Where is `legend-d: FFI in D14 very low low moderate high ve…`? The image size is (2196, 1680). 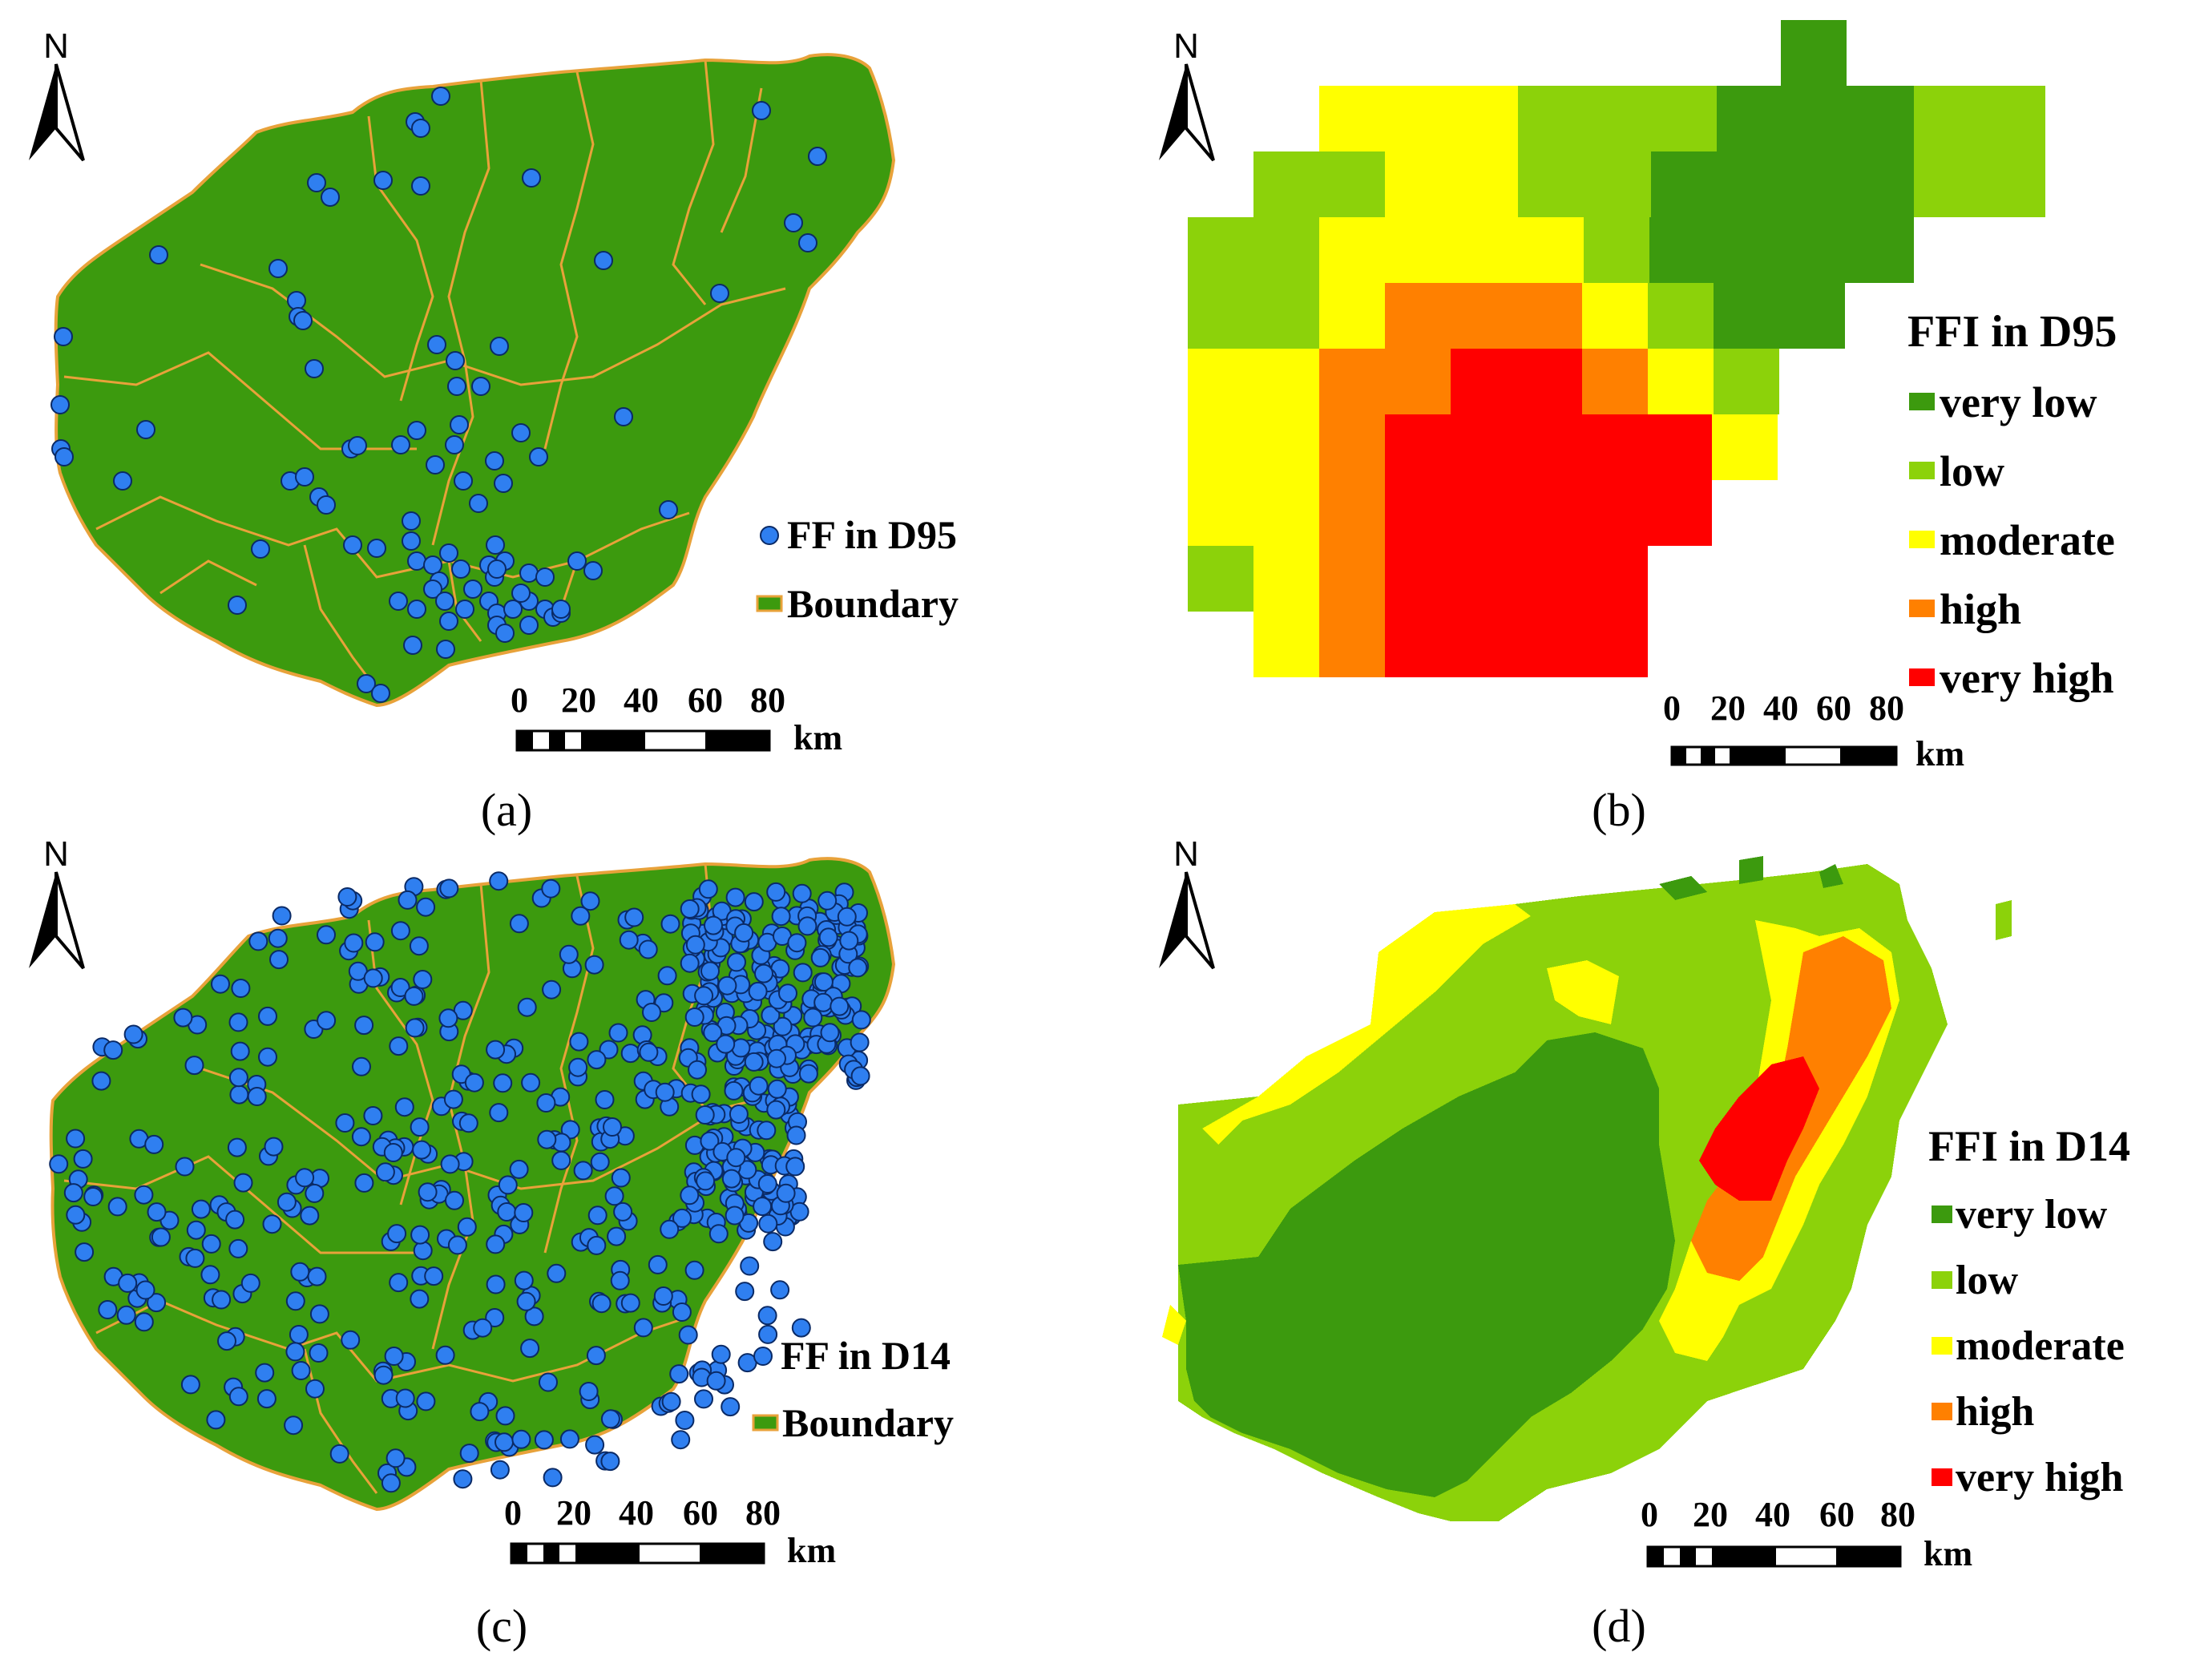 legend-d: FFI in D14 very low low moderate high ve… is located at coordinates (2029, 1311).